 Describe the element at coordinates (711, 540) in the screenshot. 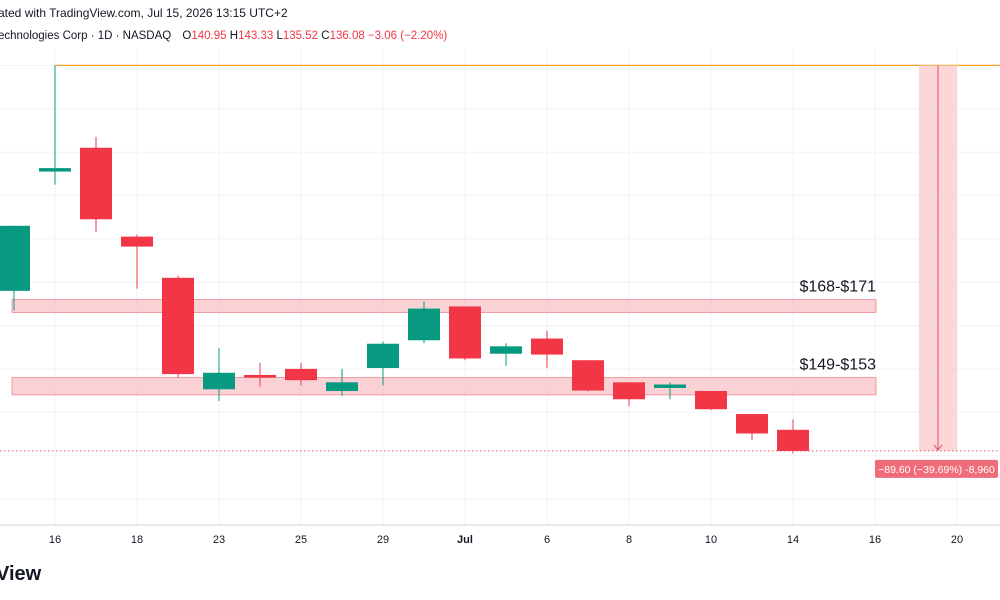

I see `x-tick-label: 10` at that location.